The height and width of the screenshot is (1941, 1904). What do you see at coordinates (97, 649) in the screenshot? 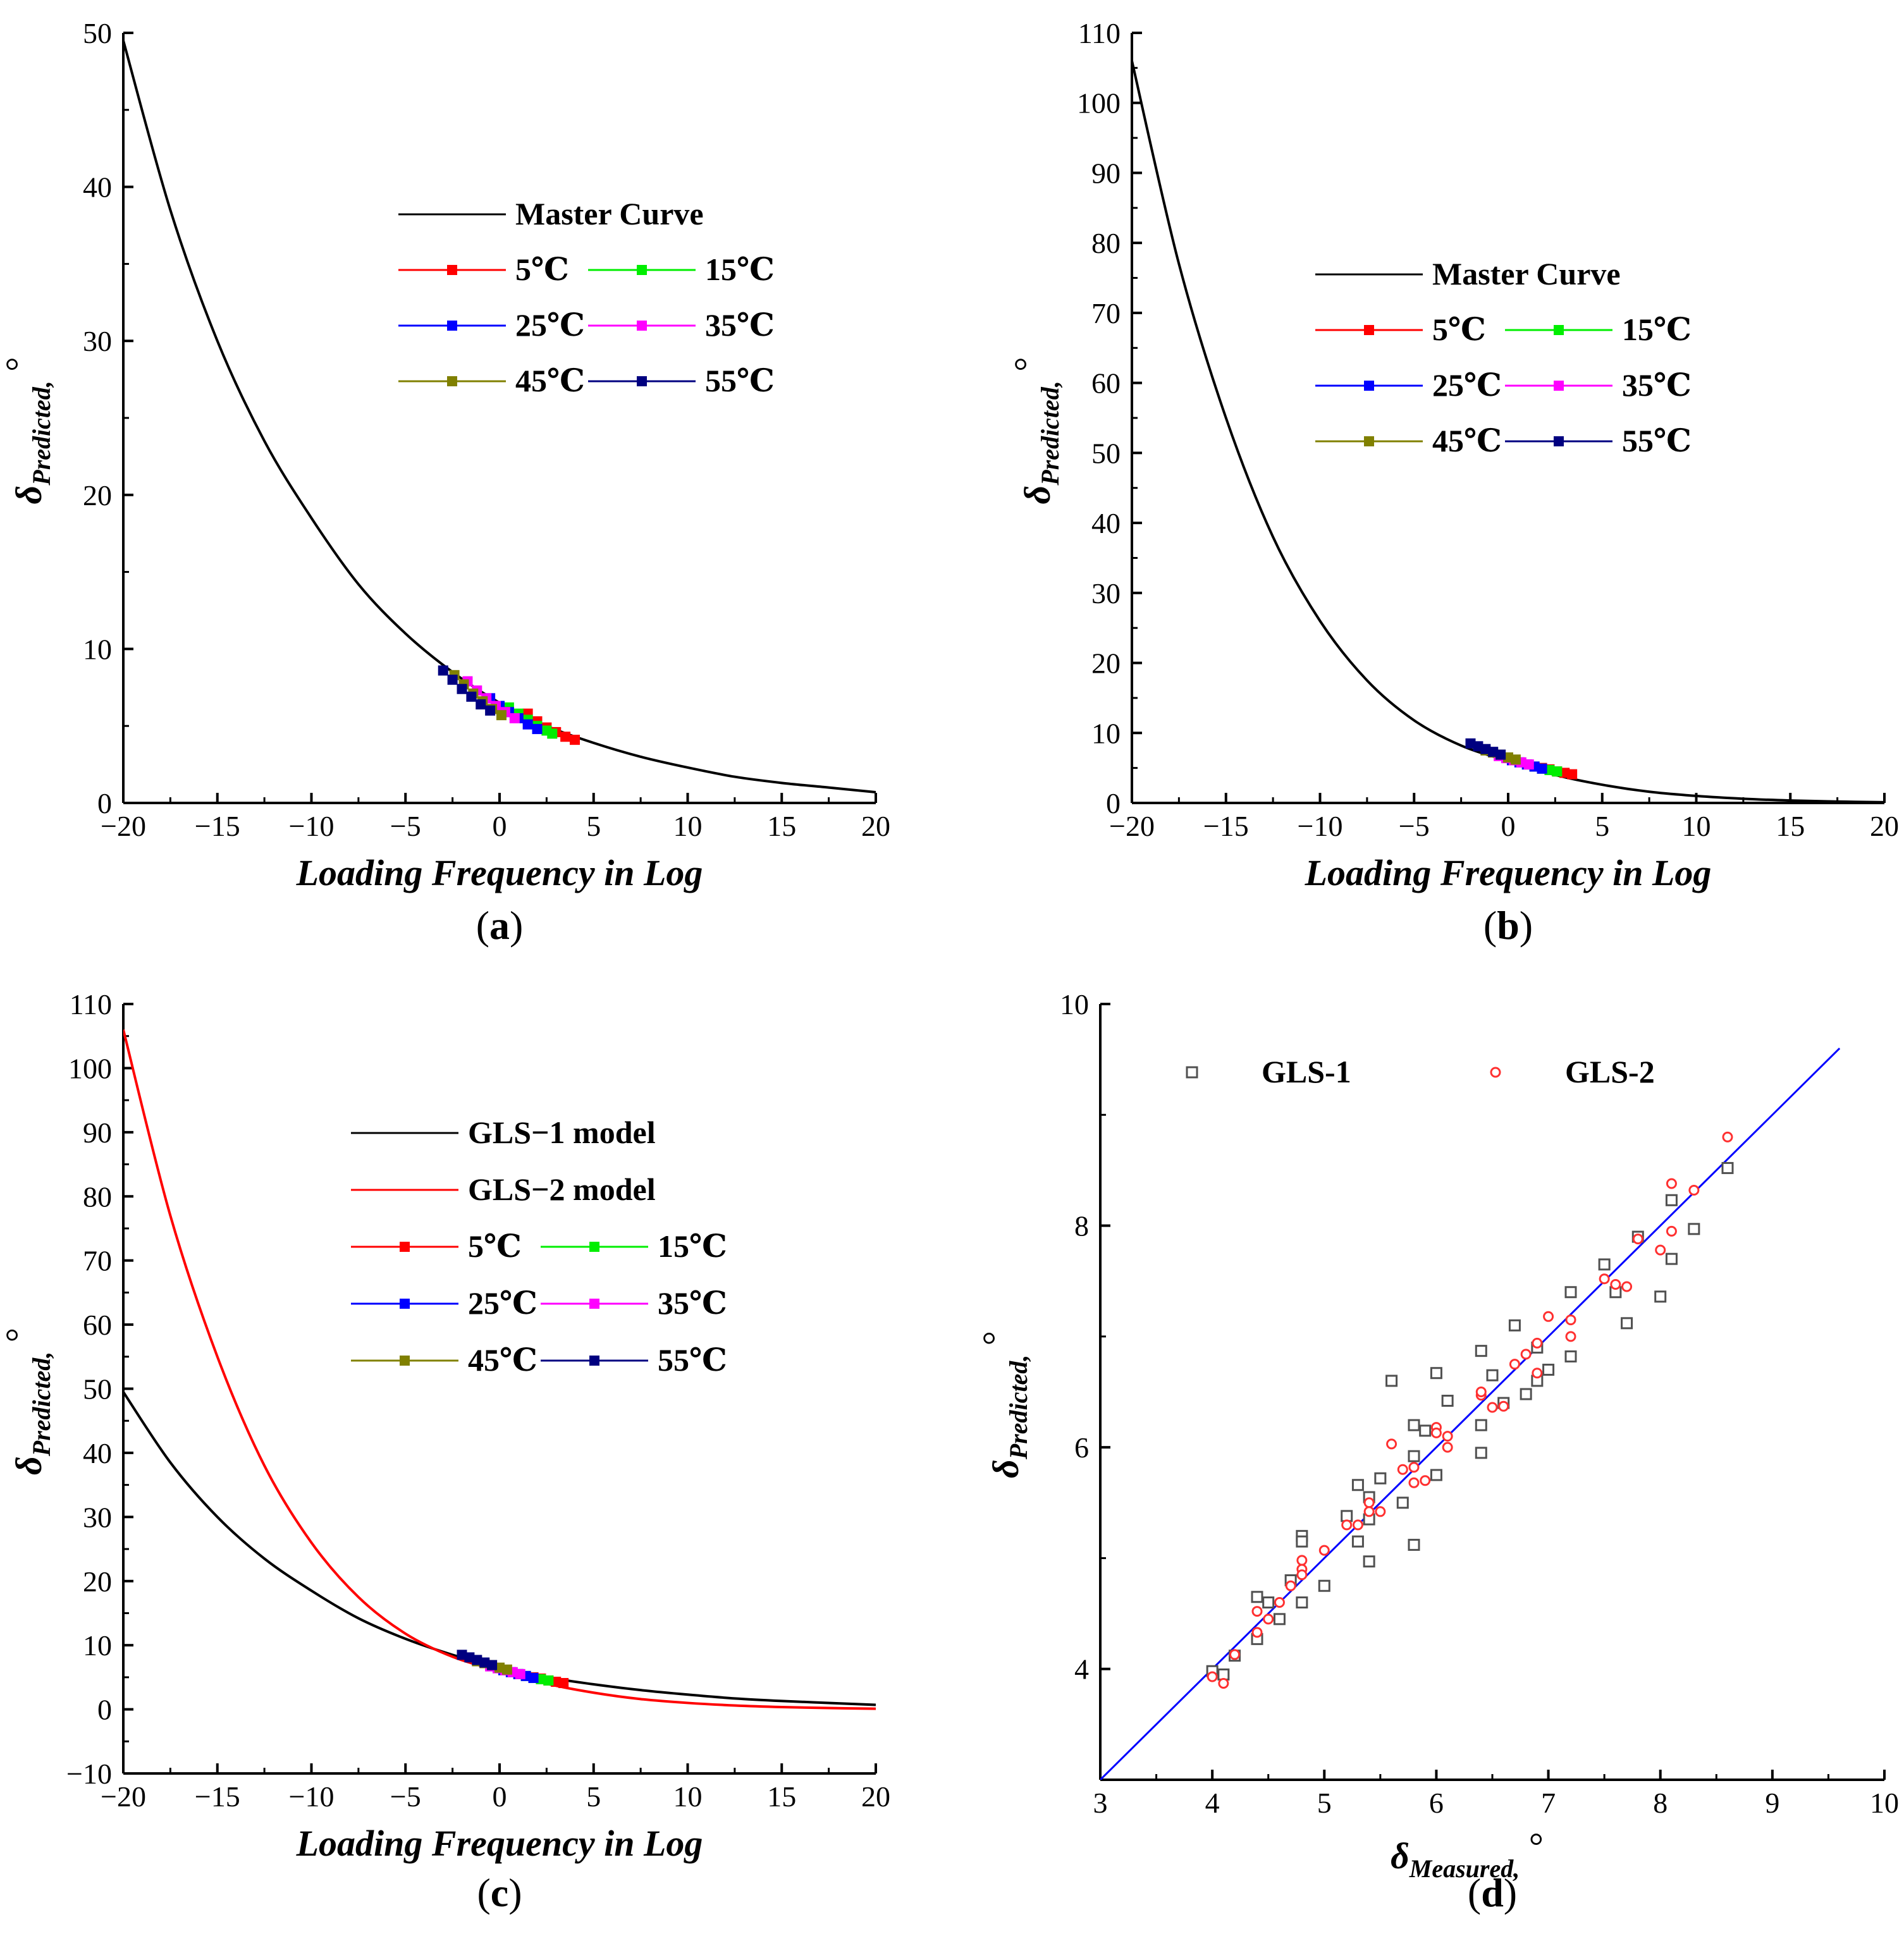
I see `y-tick-label: 10` at bounding box center [97, 649].